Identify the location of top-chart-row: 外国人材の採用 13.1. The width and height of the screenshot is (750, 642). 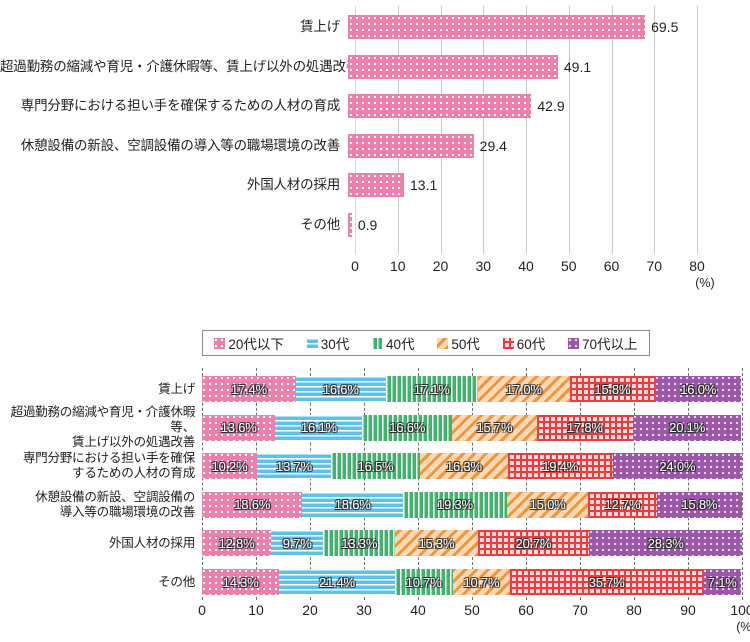
(375, 185).